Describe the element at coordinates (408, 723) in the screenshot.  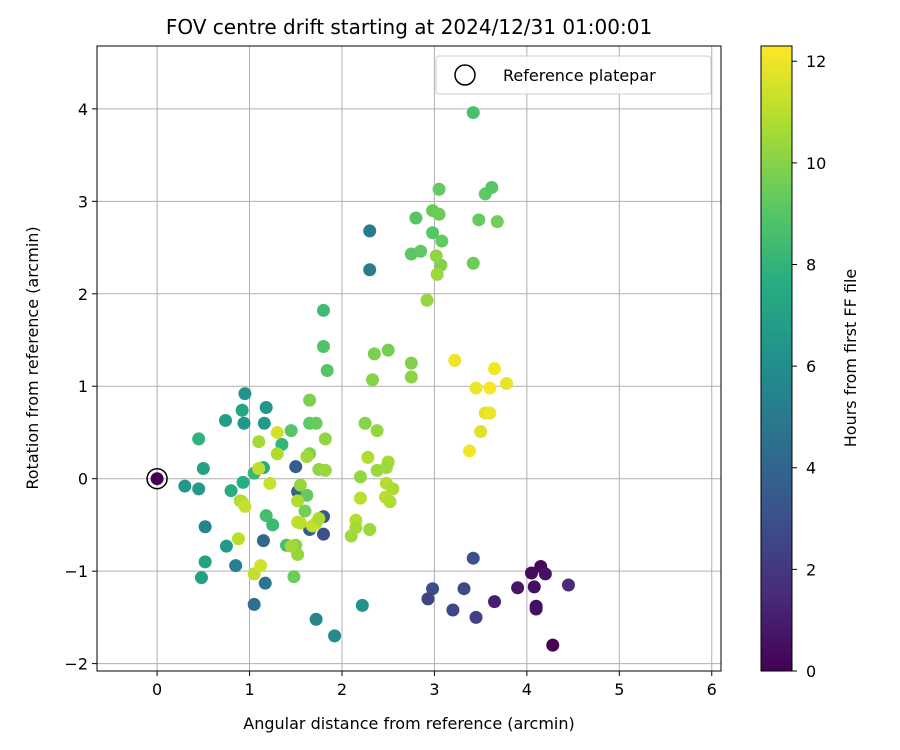
I see `x-axis-label: Angular distance from reference (arcmin)` at that location.